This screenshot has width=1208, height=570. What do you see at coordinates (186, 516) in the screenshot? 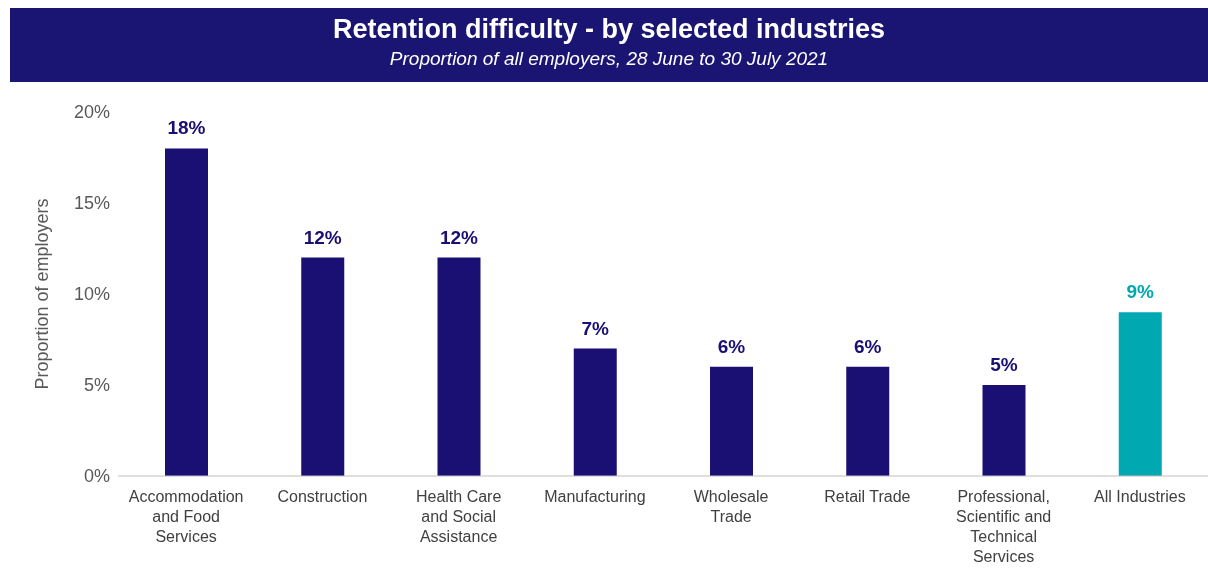
I see `x-tick-label: Accommodation and Food Services` at bounding box center [186, 516].